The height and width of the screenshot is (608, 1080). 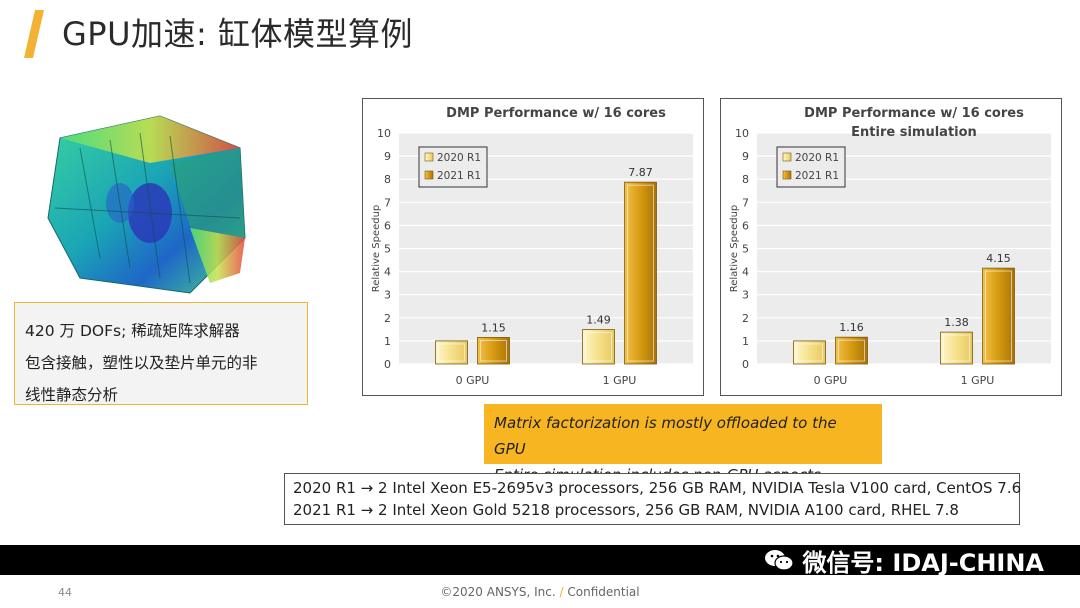 What do you see at coordinates (141, 363) in the screenshot?
I see `info-line-2: 包含接触，塑性以及垫片单元的非` at bounding box center [141, 363].